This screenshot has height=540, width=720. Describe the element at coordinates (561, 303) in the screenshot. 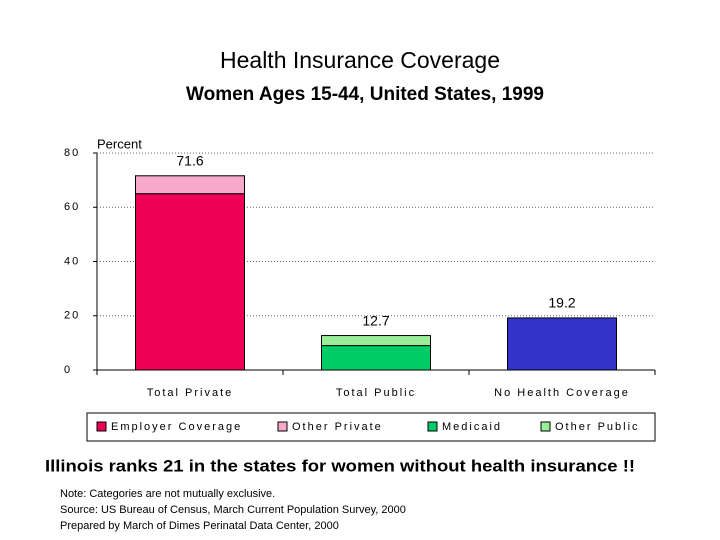

I see `total-label: 19.2` at that location.